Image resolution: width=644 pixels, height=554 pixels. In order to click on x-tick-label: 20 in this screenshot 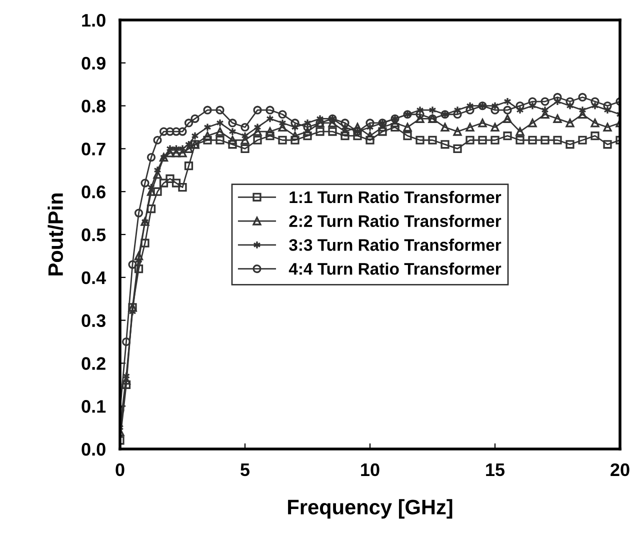, I will do `click(620, 469)`.